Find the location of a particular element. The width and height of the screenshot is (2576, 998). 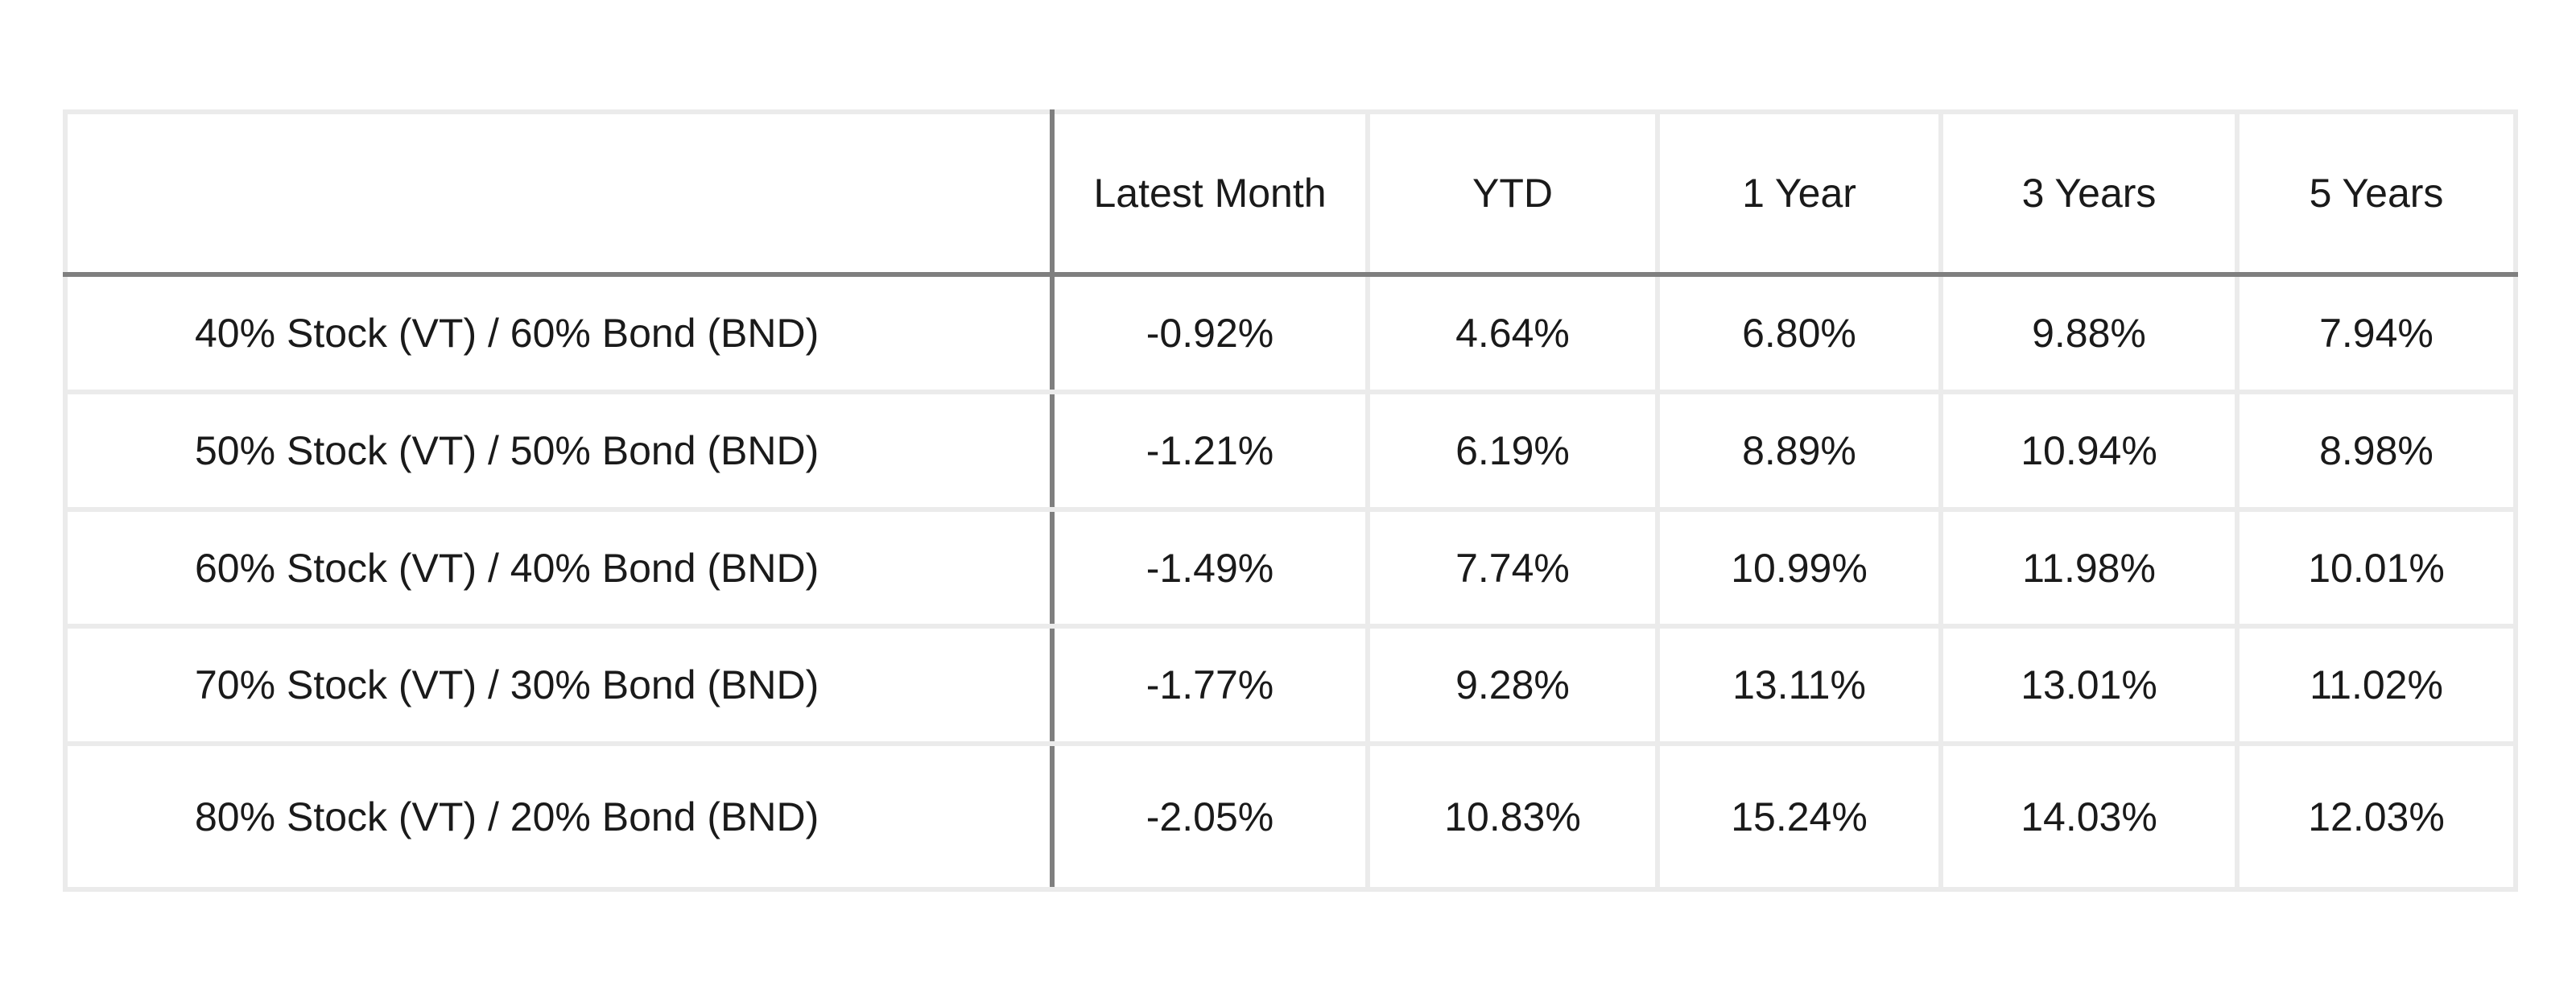

three-years-value: 13.01% is located at coordinates (2089, 685).